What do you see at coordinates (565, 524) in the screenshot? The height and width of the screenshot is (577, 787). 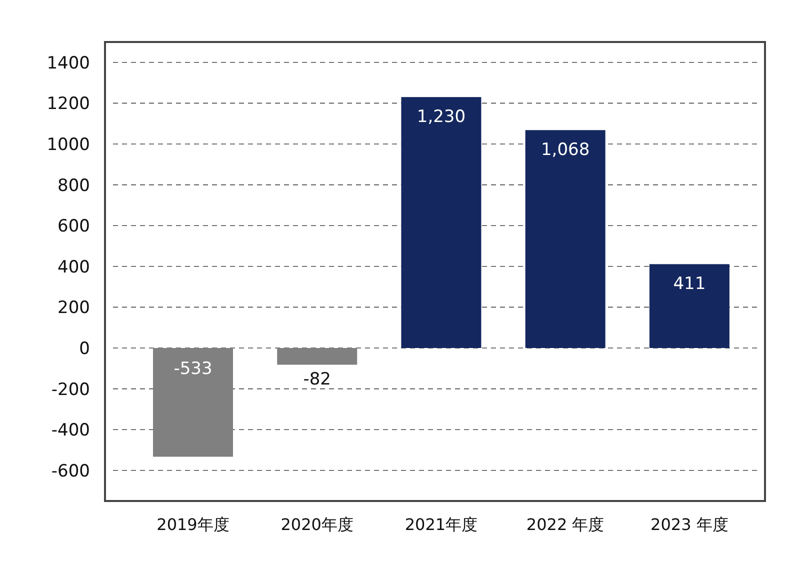 I see `x-tick-label: 2022 年度` at bounding box center [565, 524].